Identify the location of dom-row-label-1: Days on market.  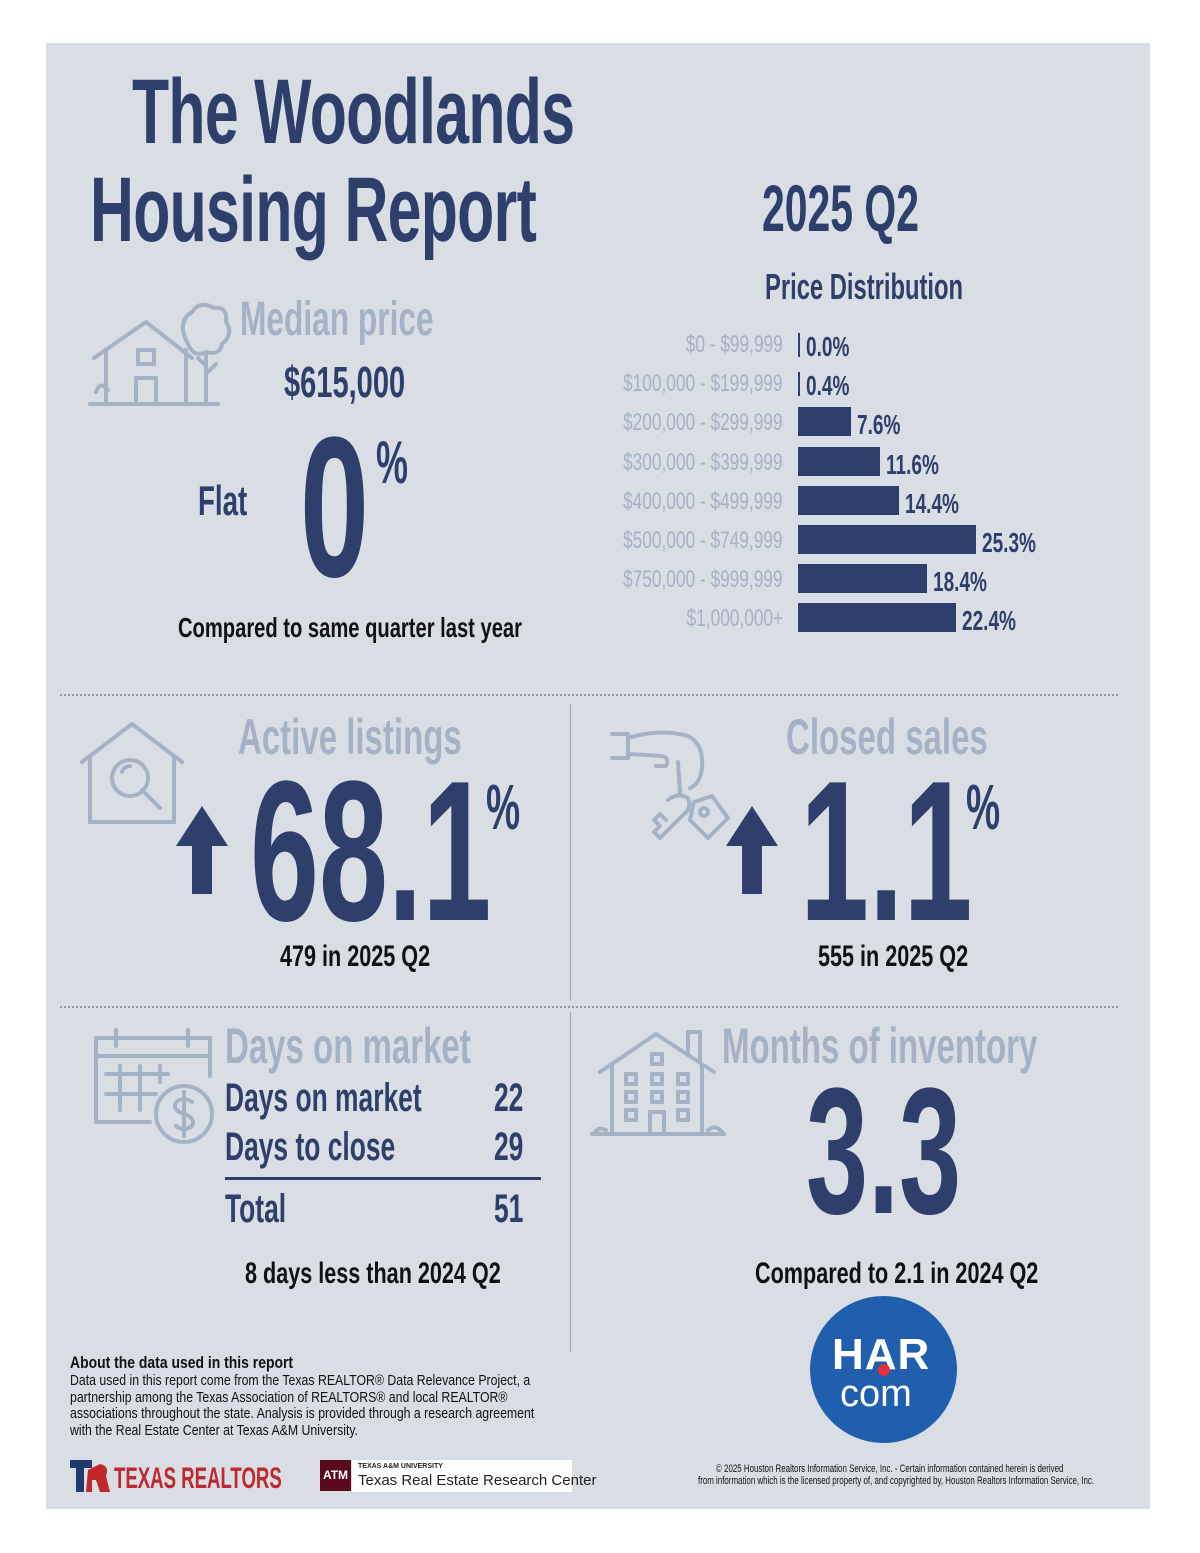
(323, 1098).